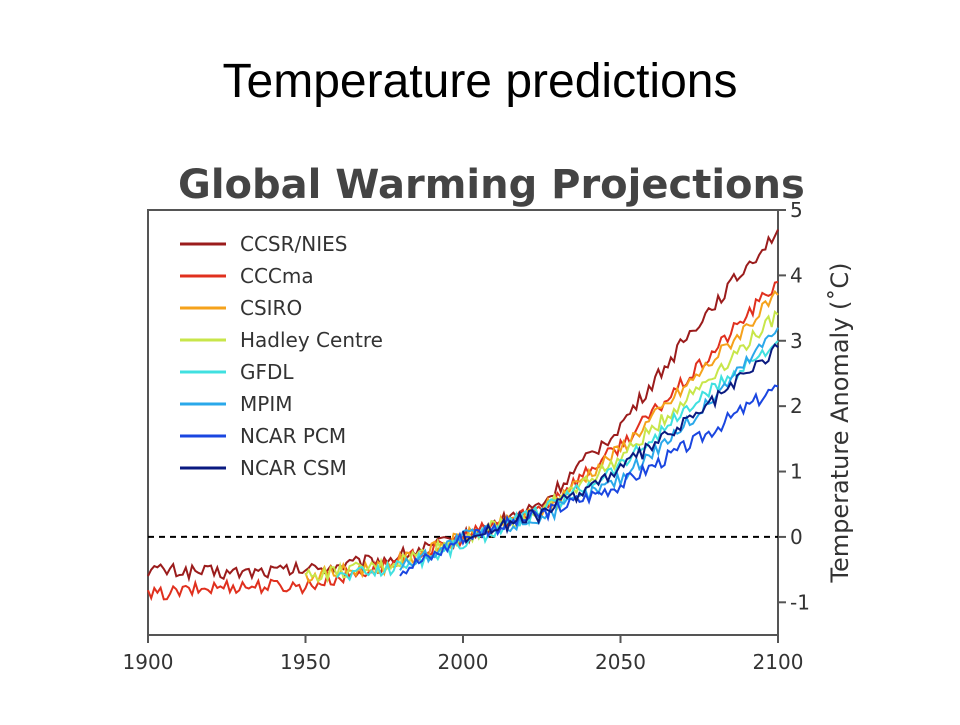 The image size is (960, 725). What do you see at coordinates (293, 436) in the screenshot?
I see `legend-label: NCAR PCM` at bounding box center [293, 436].